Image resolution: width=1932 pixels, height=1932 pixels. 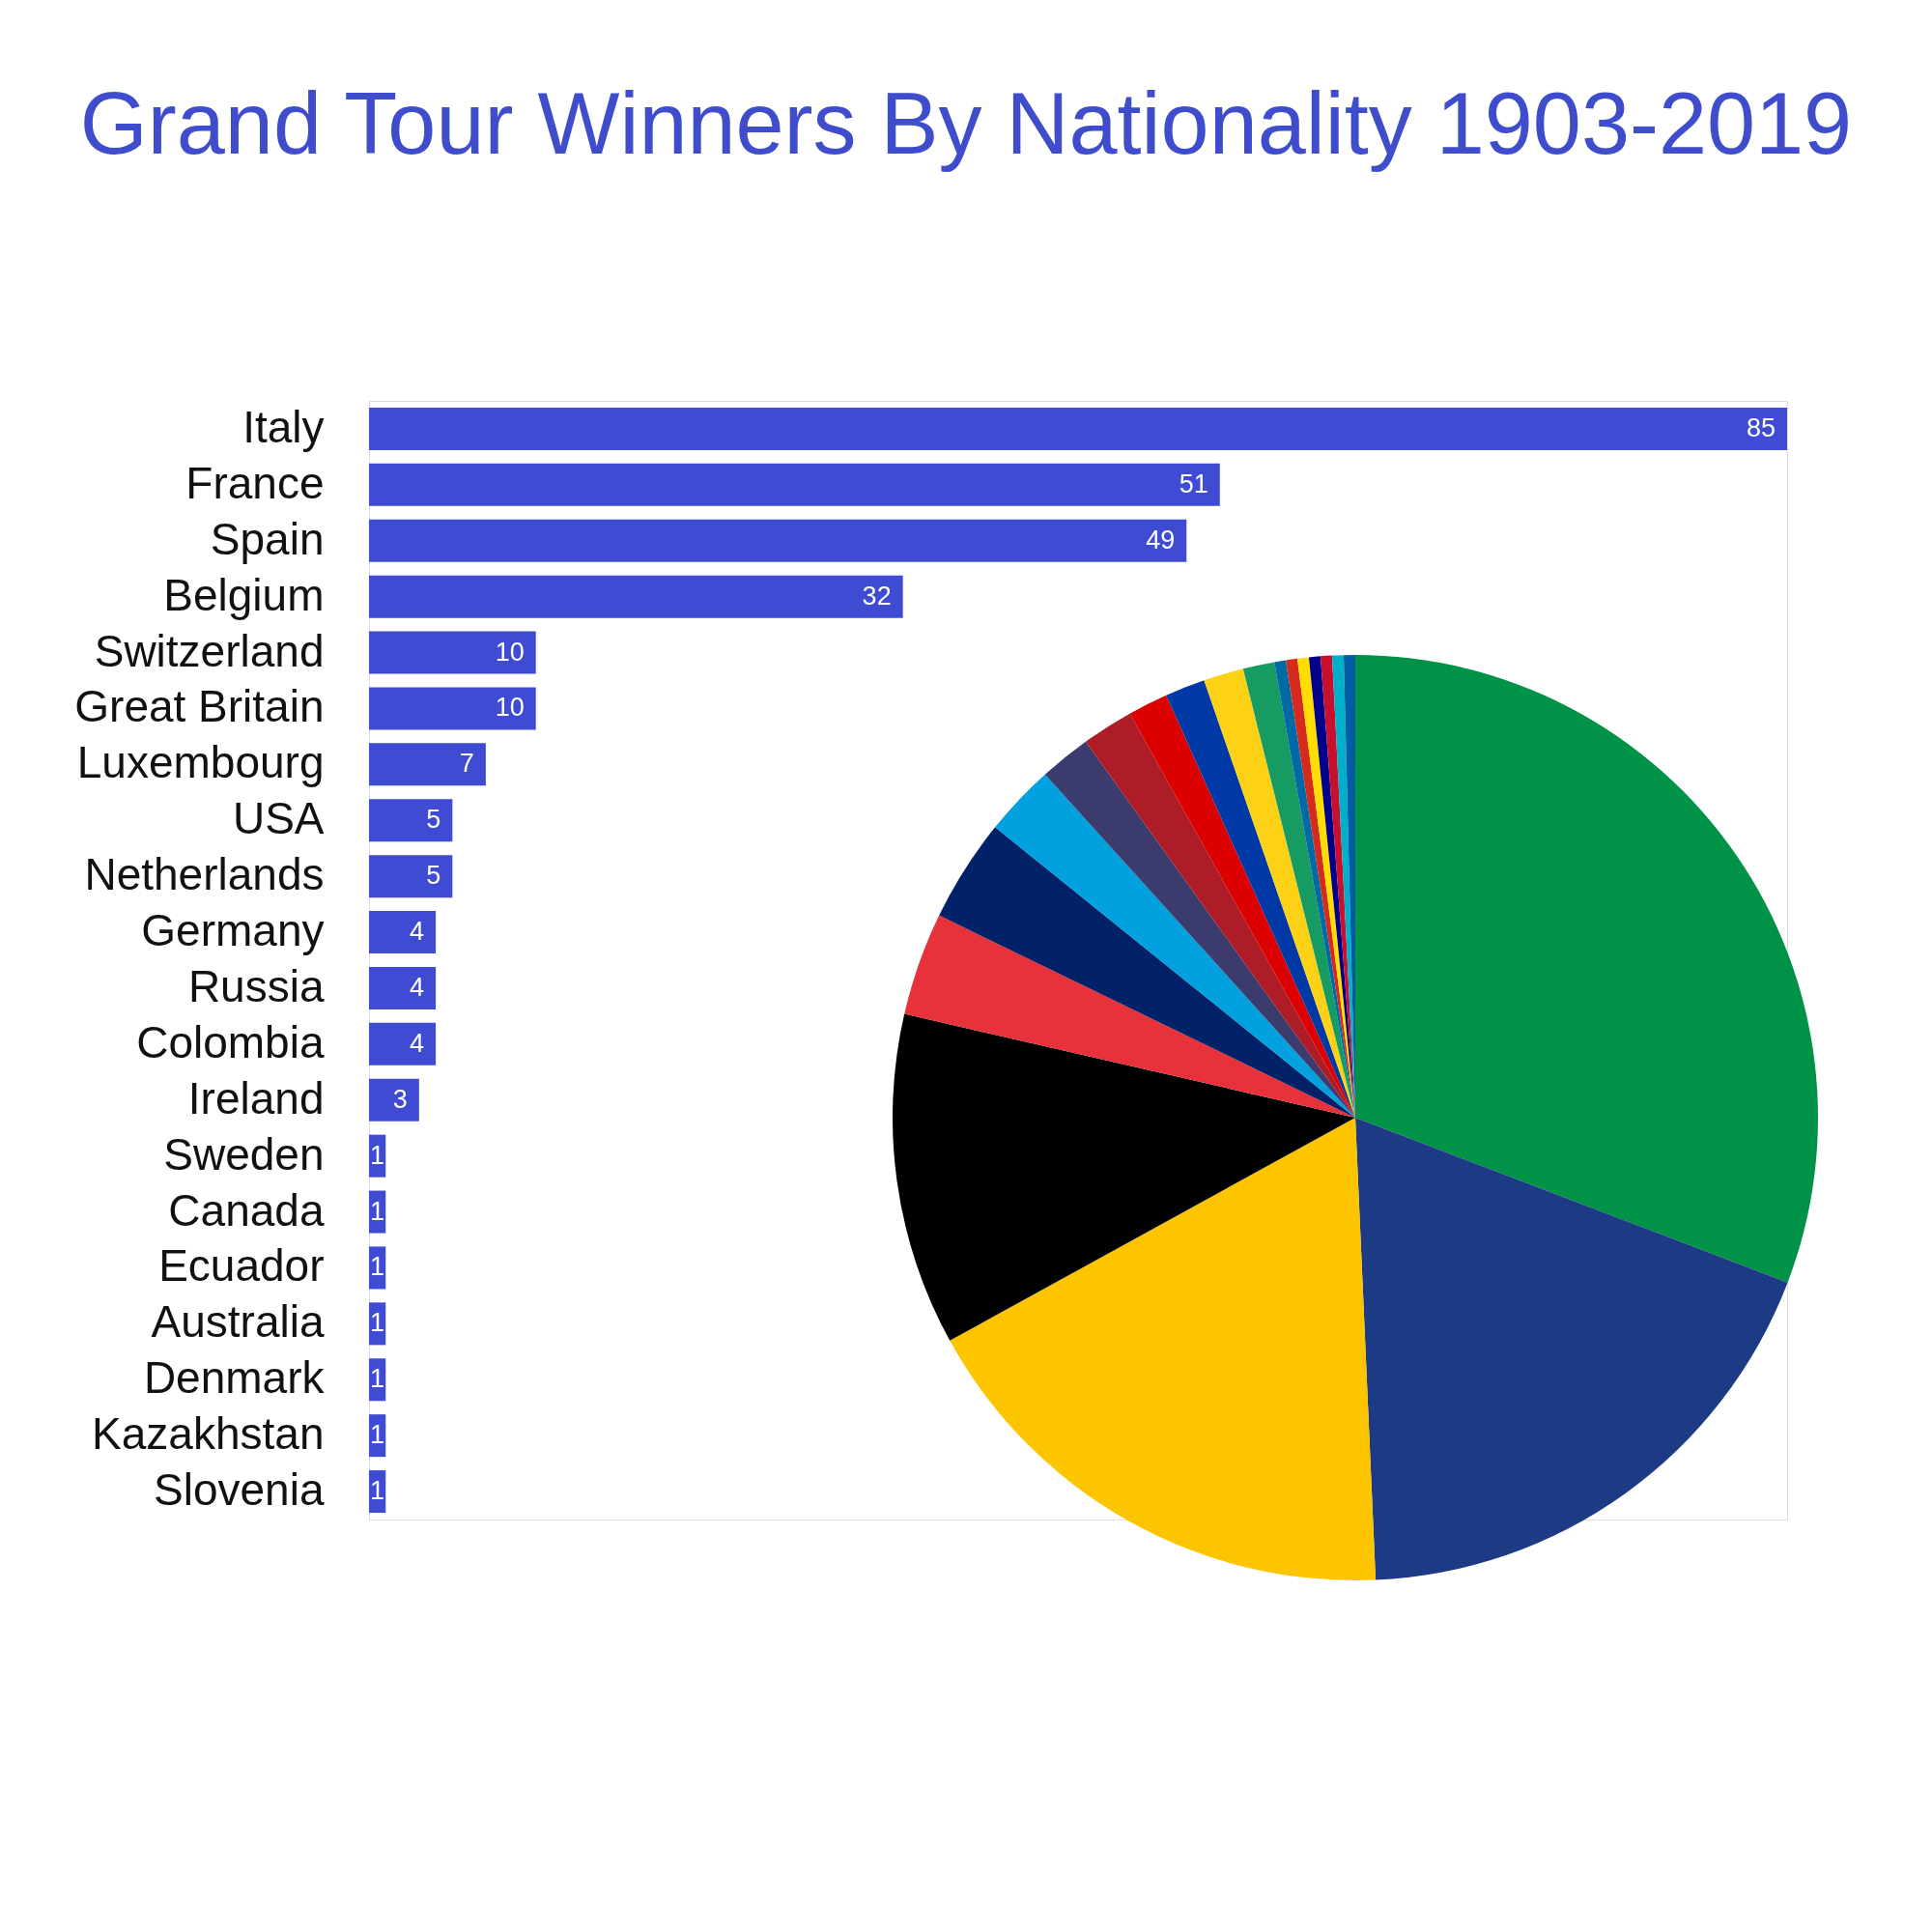 I want to click on y-tick-label: Slovenia, so click(x=239, y=1490).